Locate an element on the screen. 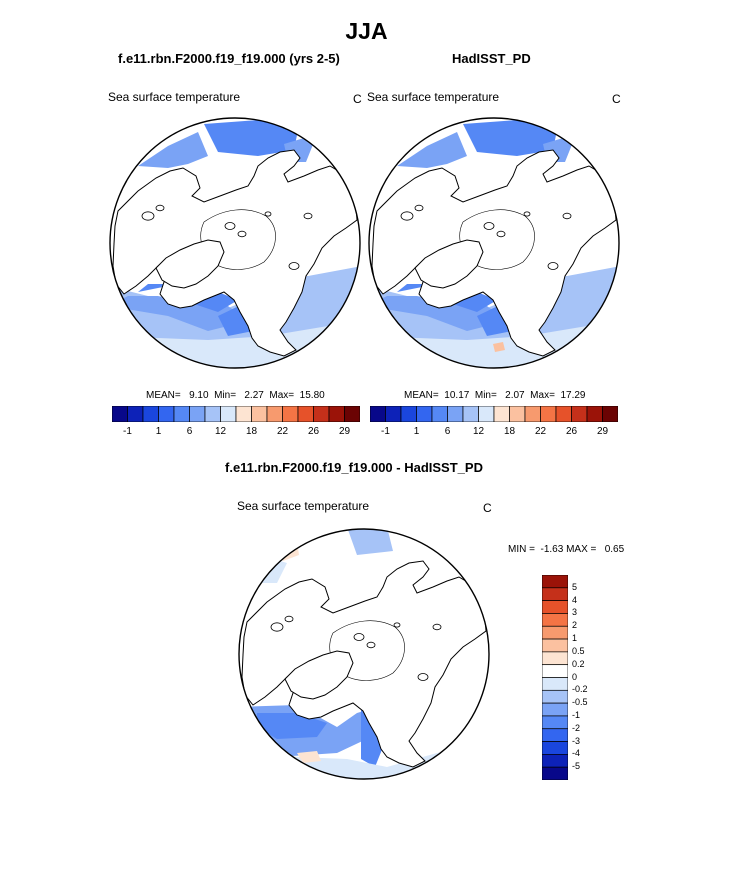  colorbar-tick-label: -4 is located at coordinates (576, 753).